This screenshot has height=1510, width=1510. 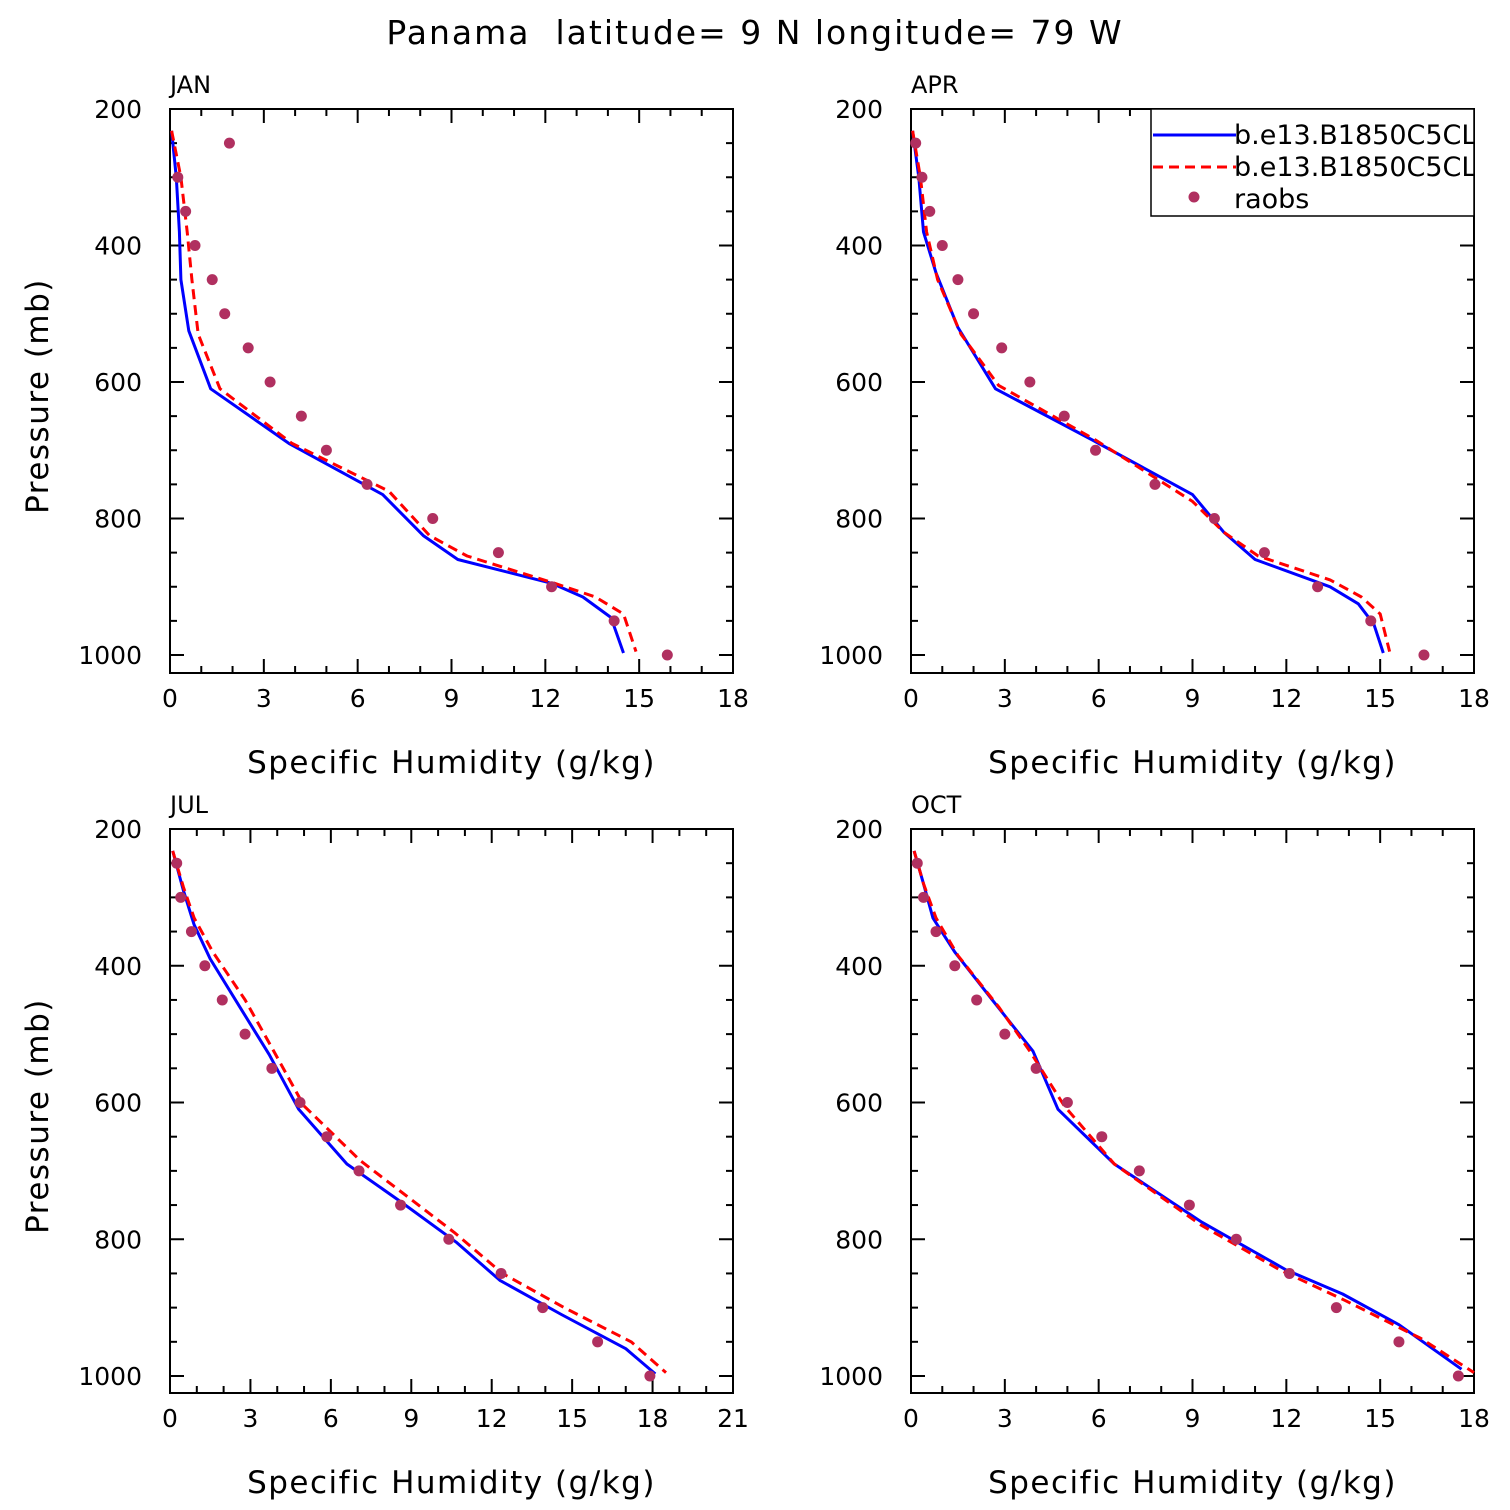 What do you see at coordinates (188, 805) in the screenshot?
I see `panel-title: JUL` at bounding box center [188, 805].